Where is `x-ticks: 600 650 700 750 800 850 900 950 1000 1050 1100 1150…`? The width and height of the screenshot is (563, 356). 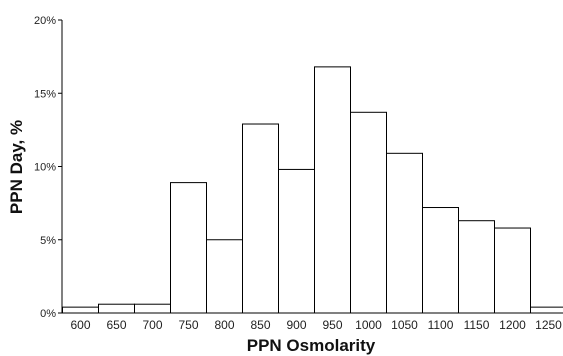 x-ticks: 600 650 700 750 800 850 900 950 1000 1050 1100 1150… is located at coordinates (316, 325).